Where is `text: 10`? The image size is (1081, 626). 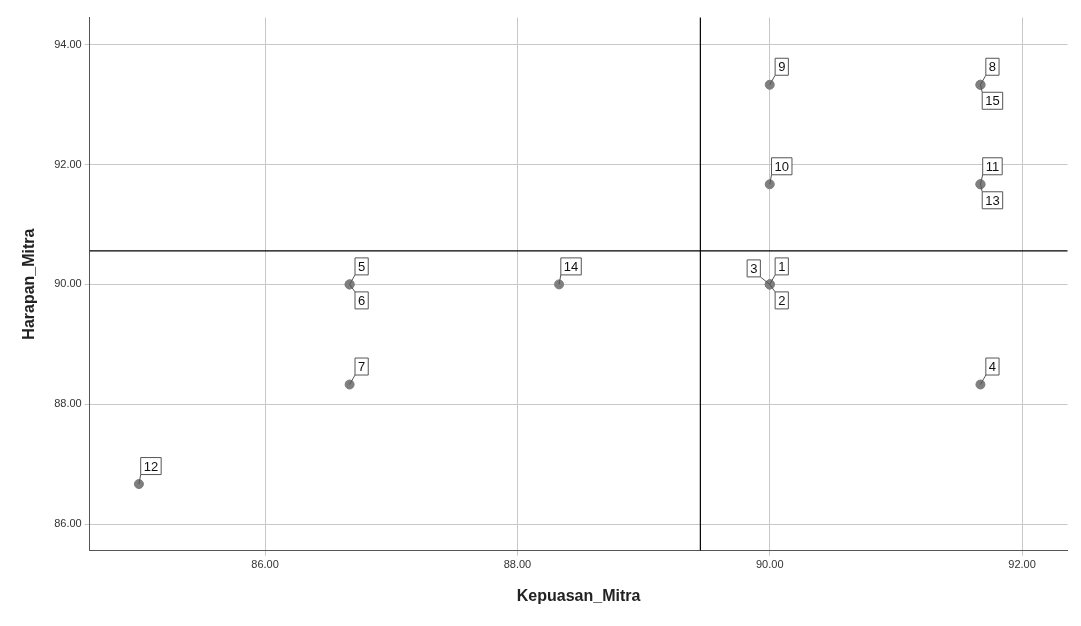
text: 10 is located at coordinates (781, 166).